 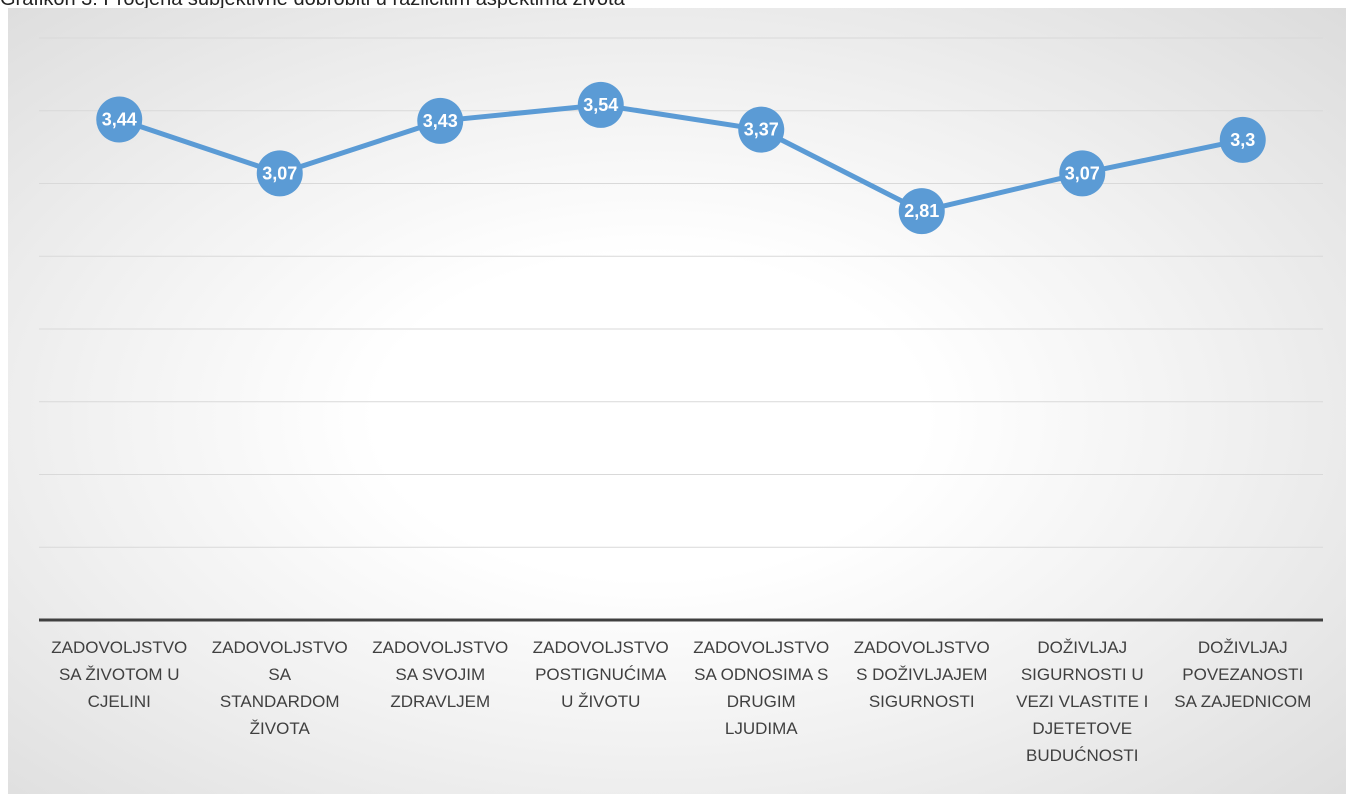 I want to click on data-label: 3,3, so click(x=1242, y=140).